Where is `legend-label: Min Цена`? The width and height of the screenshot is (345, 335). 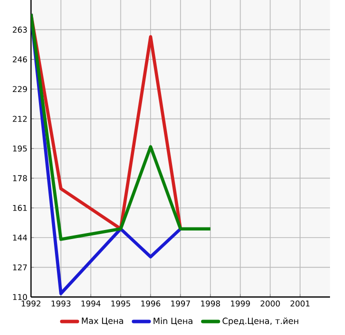
legend-label: Min Цена is located at coordinates (173, 322).